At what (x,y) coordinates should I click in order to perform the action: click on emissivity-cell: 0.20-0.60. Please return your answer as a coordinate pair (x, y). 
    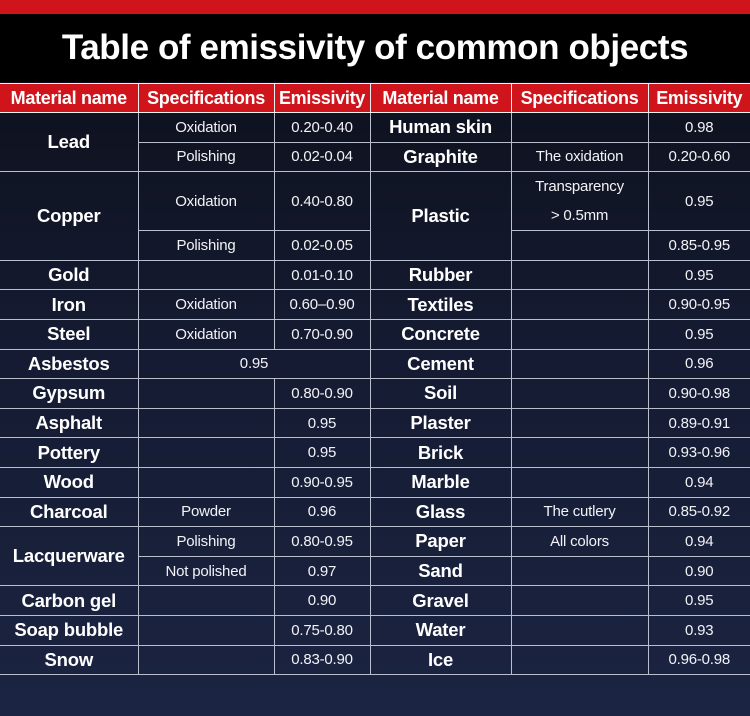
    Looking at the image, I should click on (698, 157).